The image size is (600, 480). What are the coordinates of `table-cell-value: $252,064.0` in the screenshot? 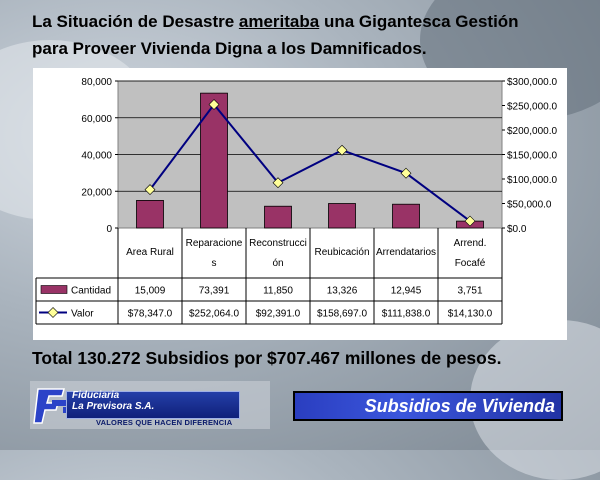 It's located at (214, 314).